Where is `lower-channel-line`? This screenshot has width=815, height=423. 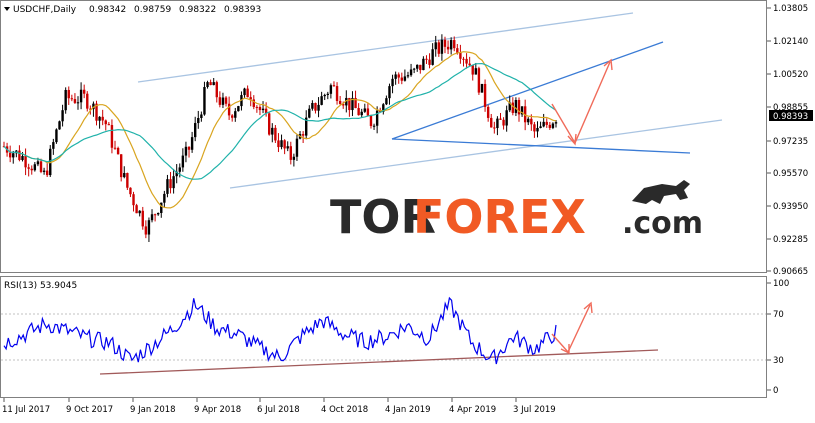
lower-channel-line is located at coordinates (476, 154).